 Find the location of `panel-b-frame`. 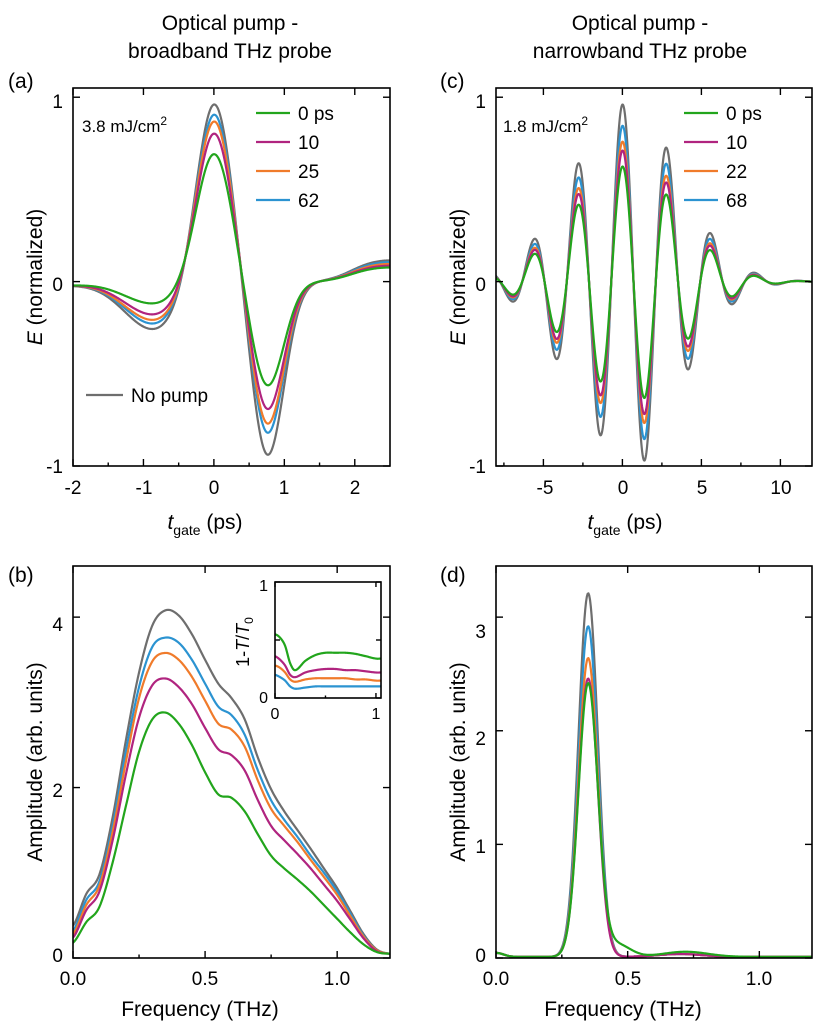

panel-b-frame is located at coordinates (231, 762).